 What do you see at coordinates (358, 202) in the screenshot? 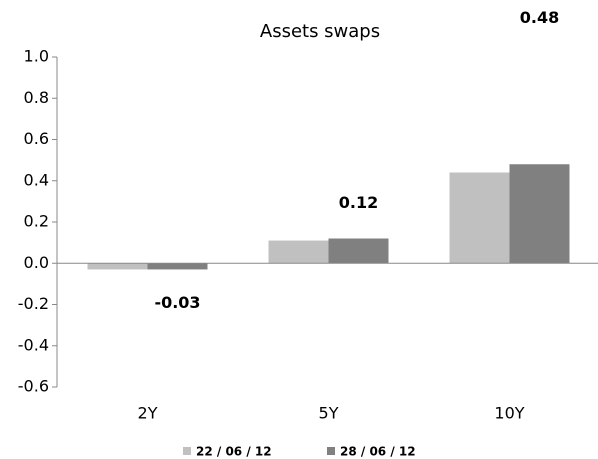
I see `data-label: 0.12` at bounding box center [358, 202].